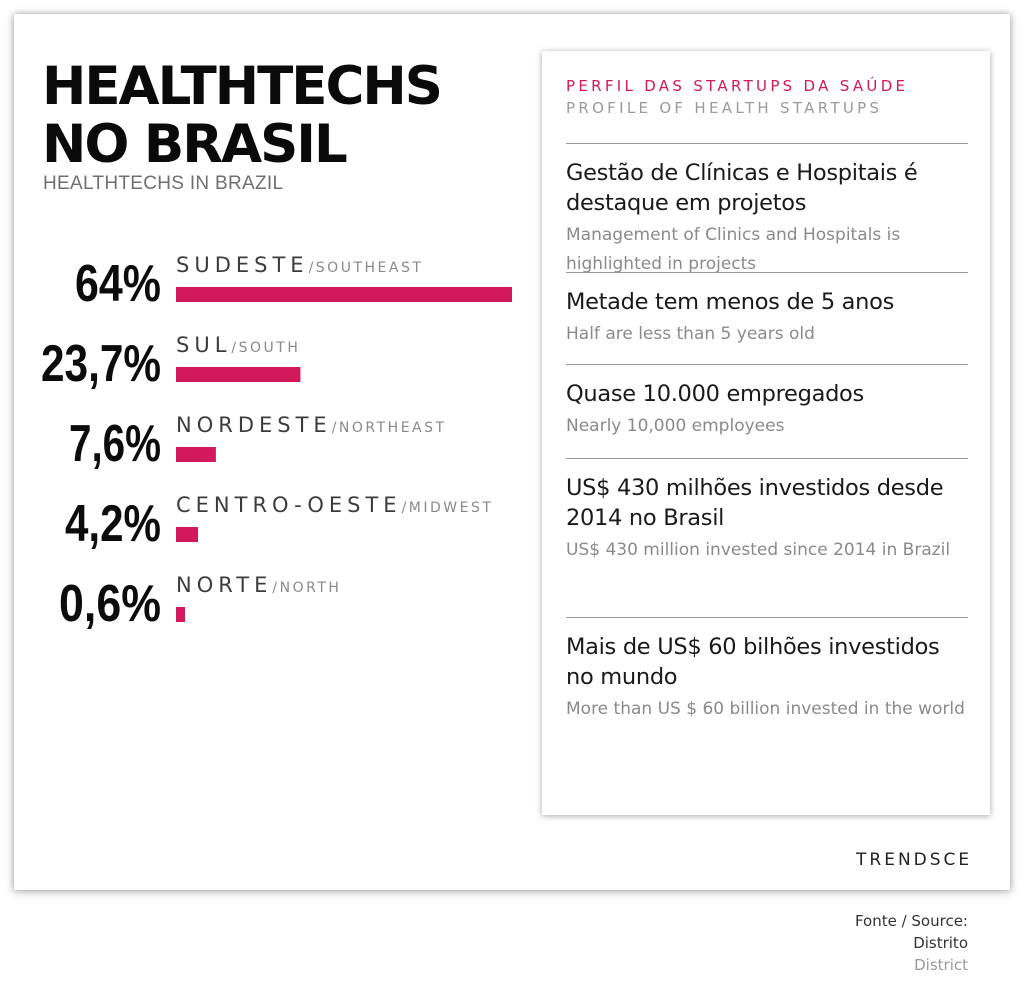 The image size is (1024, 992). Describe the element at coordinates (242, 86) in the screenshot. I see `title-line-1: HEALTHTECHS` at that location.